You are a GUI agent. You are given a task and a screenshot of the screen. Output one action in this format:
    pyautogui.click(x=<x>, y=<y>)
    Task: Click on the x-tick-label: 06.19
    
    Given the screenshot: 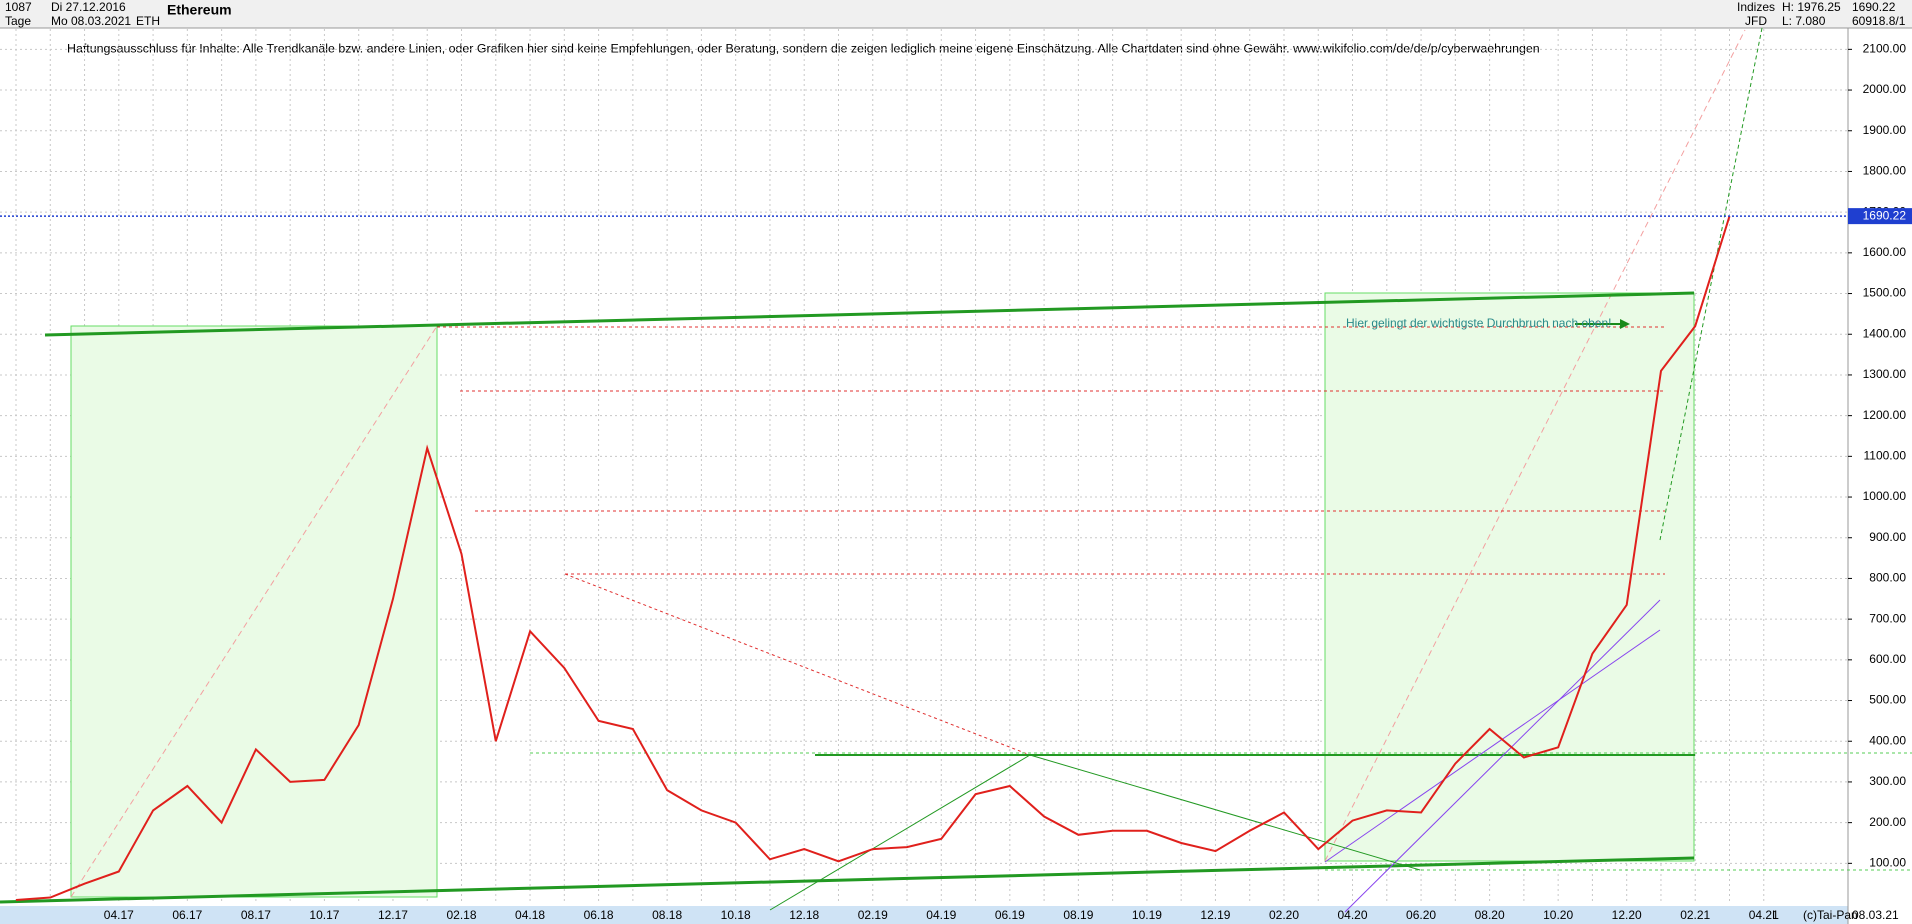 What is the action you would take?
    pyautogui.click(x=1010, y=915)
    